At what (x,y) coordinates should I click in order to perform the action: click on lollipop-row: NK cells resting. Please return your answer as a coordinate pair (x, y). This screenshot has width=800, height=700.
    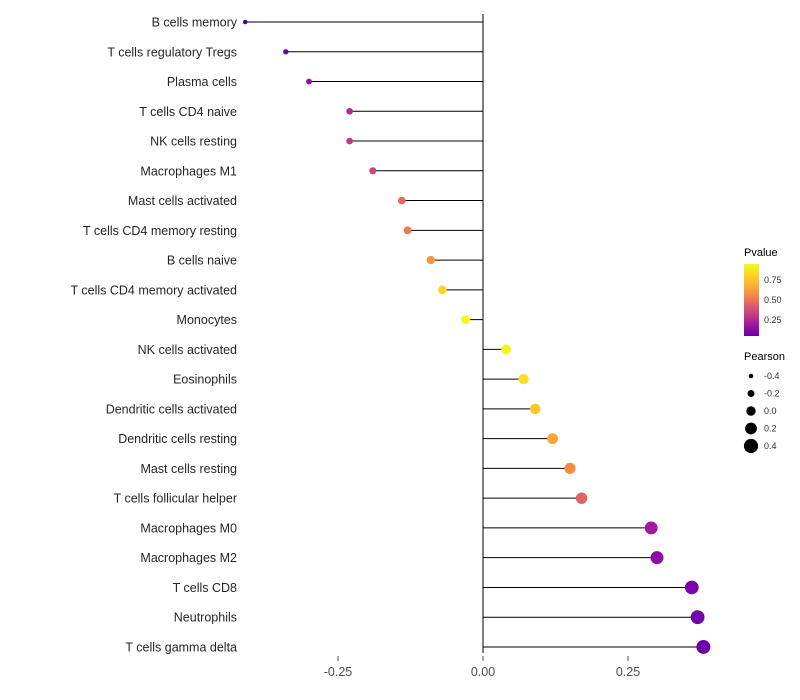
    Looking at the image, I should click on (316, 142).